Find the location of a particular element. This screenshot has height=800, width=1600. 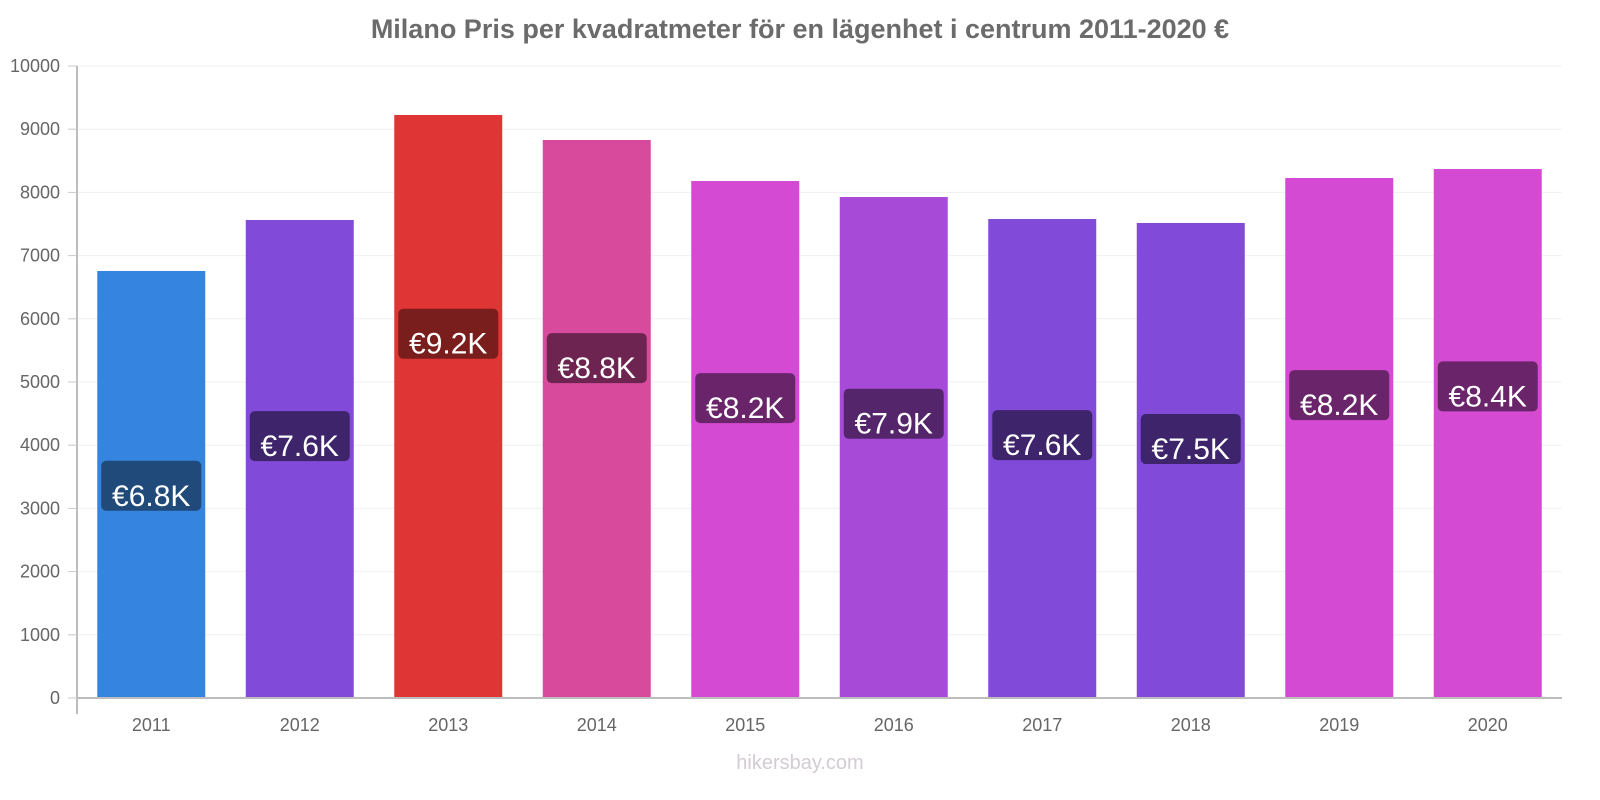

y-tick-label: 3000 is located at coordinates (40, 508).